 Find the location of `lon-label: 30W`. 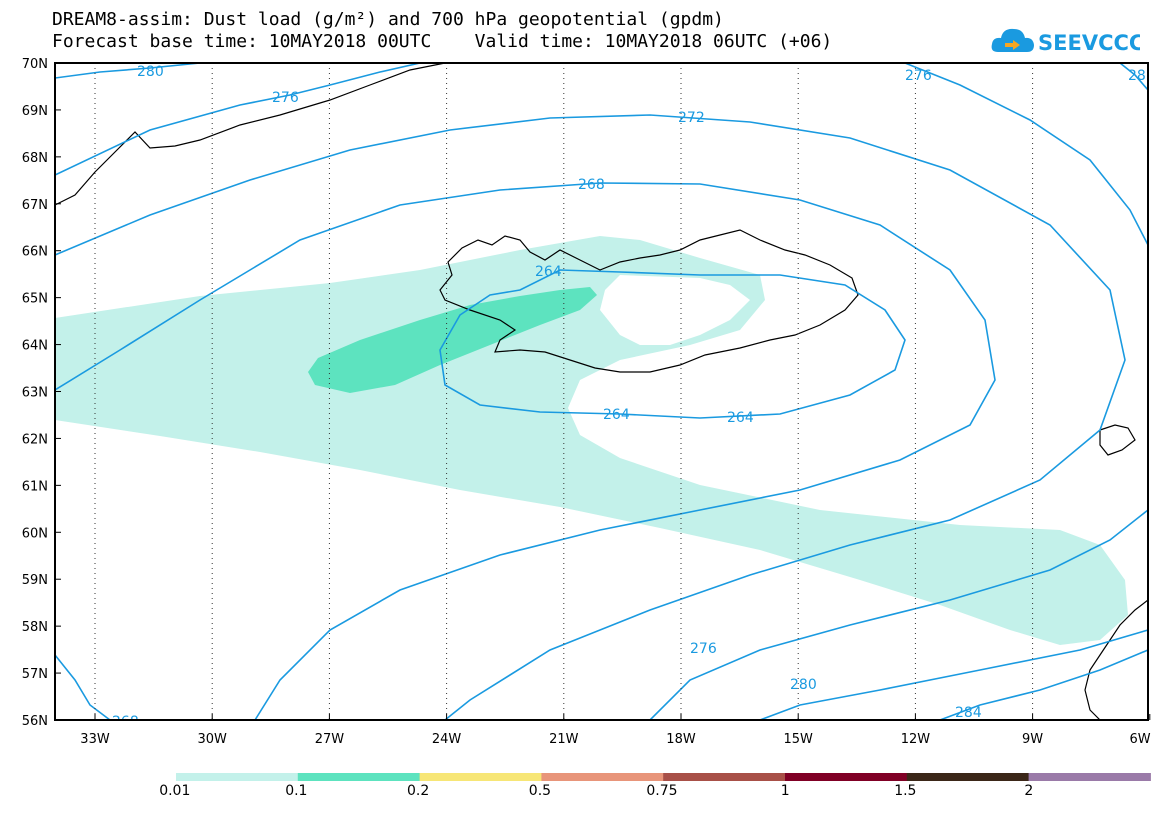

lon-label: 30W is located at coordinates (212, 739).